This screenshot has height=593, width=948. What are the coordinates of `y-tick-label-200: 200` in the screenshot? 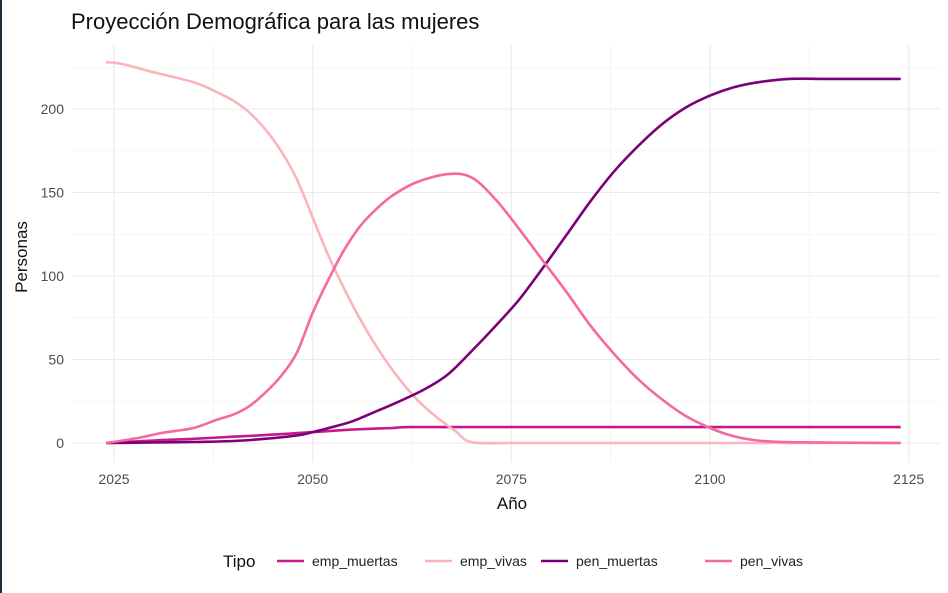 It's located at (53, 109).